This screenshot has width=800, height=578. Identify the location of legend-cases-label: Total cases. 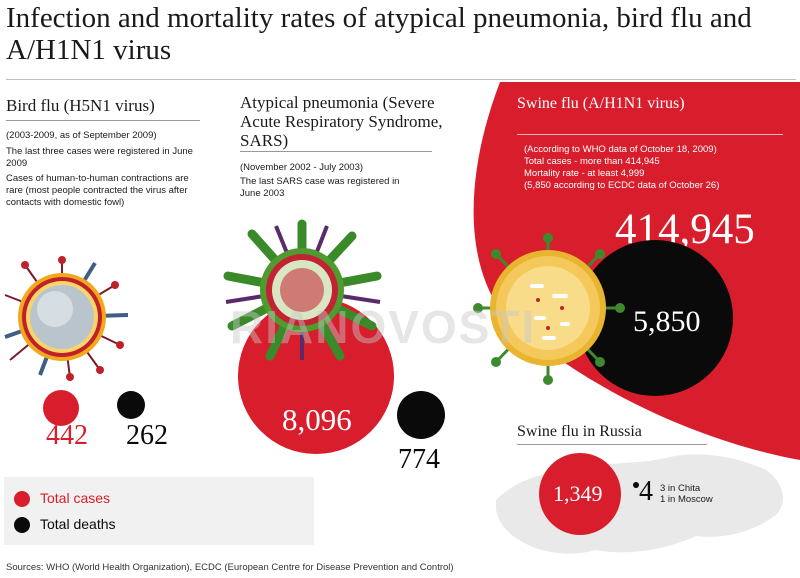
(75, 498).